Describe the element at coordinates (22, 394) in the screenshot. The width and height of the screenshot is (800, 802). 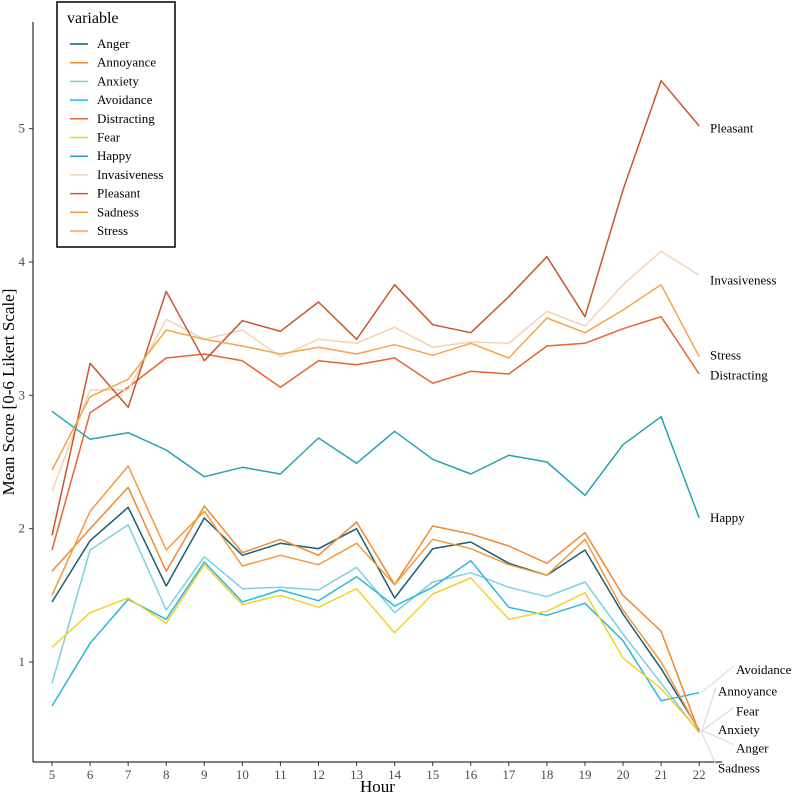
I see `y-tick-label: 3` at that location.